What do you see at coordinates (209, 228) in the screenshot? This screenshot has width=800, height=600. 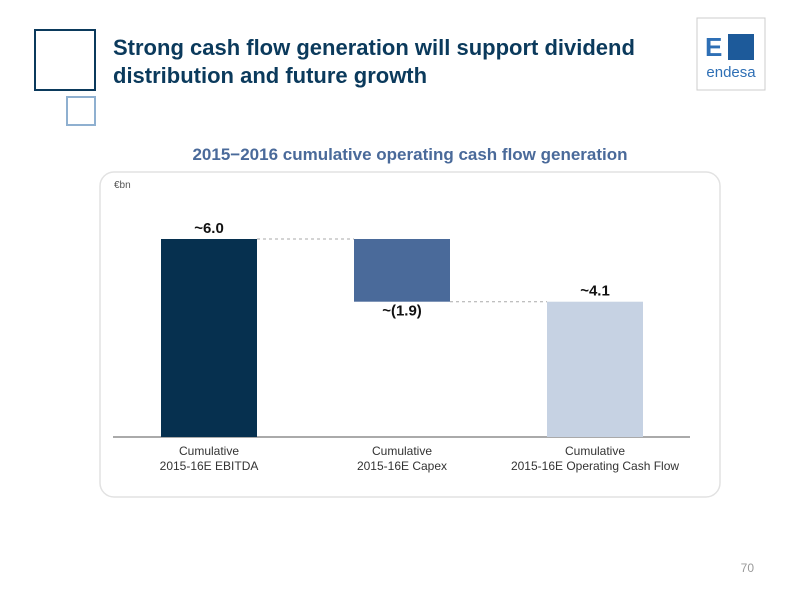 I see `value-label: ~6.0` at bounding box center [209, 228].